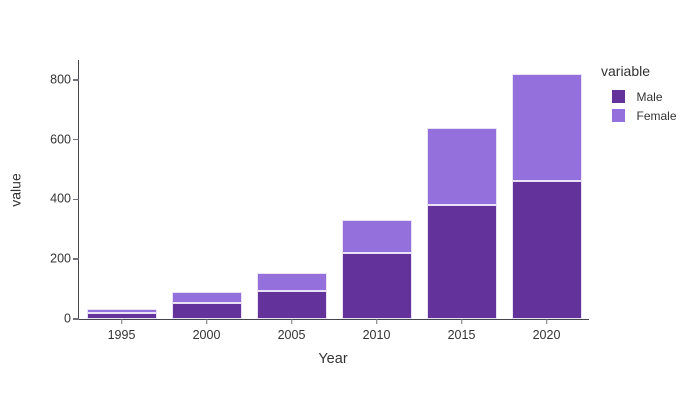  I want to click on legend-item-female: Female, so click(639, 115).